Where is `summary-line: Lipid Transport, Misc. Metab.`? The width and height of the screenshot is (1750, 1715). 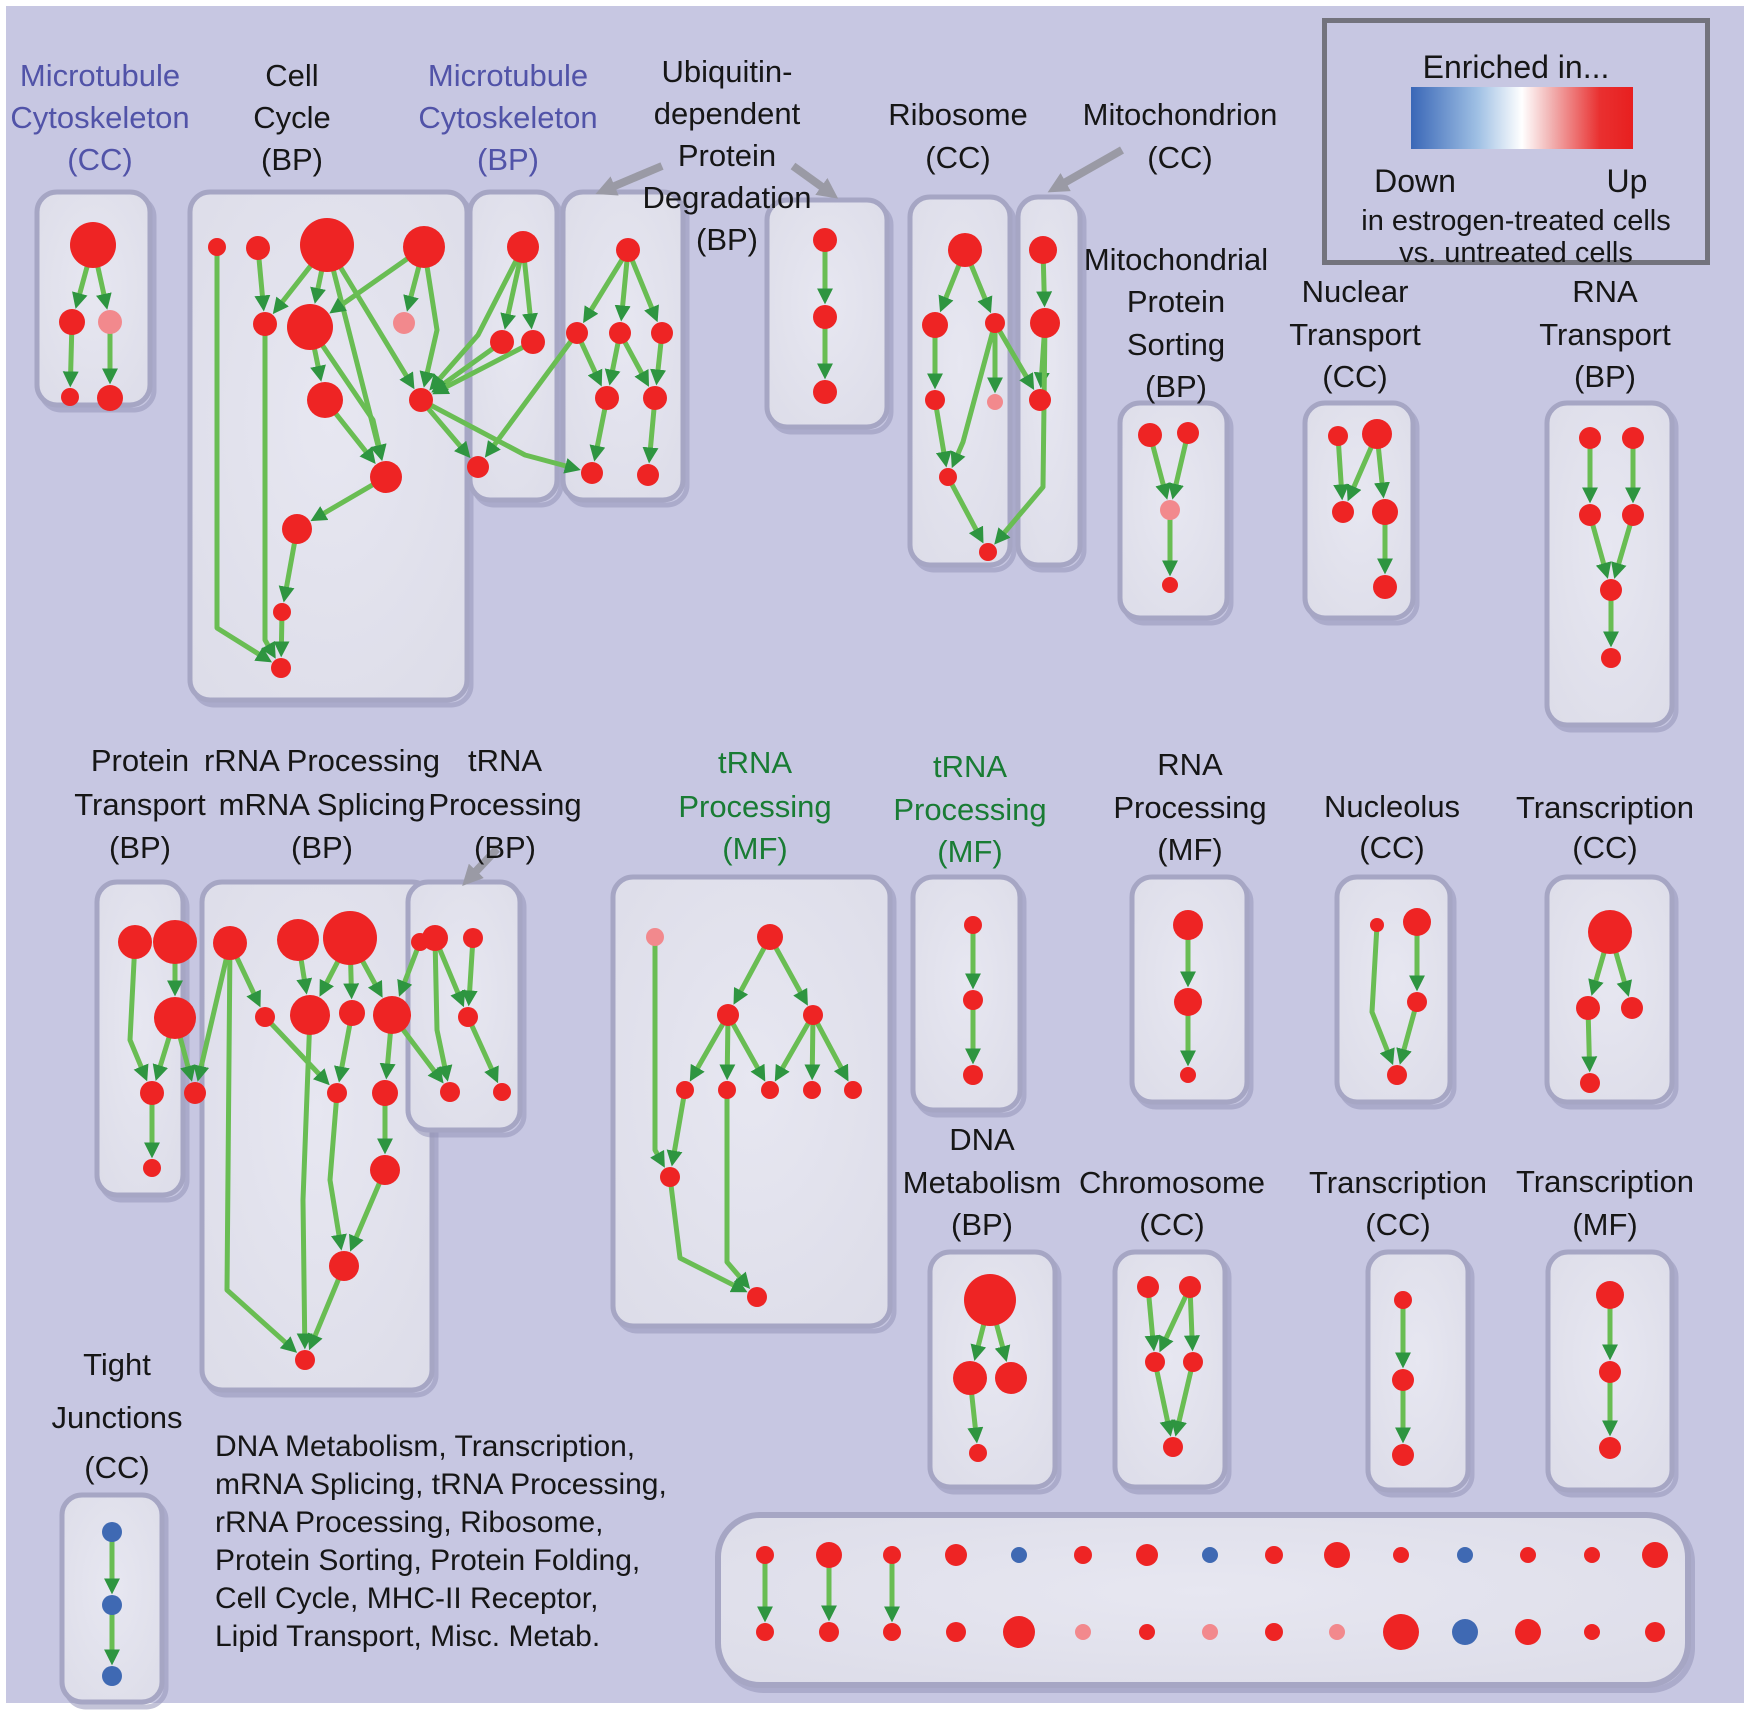
summary-line: Lipid Transport, Misc. Metab. is located at coordinates (408, 1636).